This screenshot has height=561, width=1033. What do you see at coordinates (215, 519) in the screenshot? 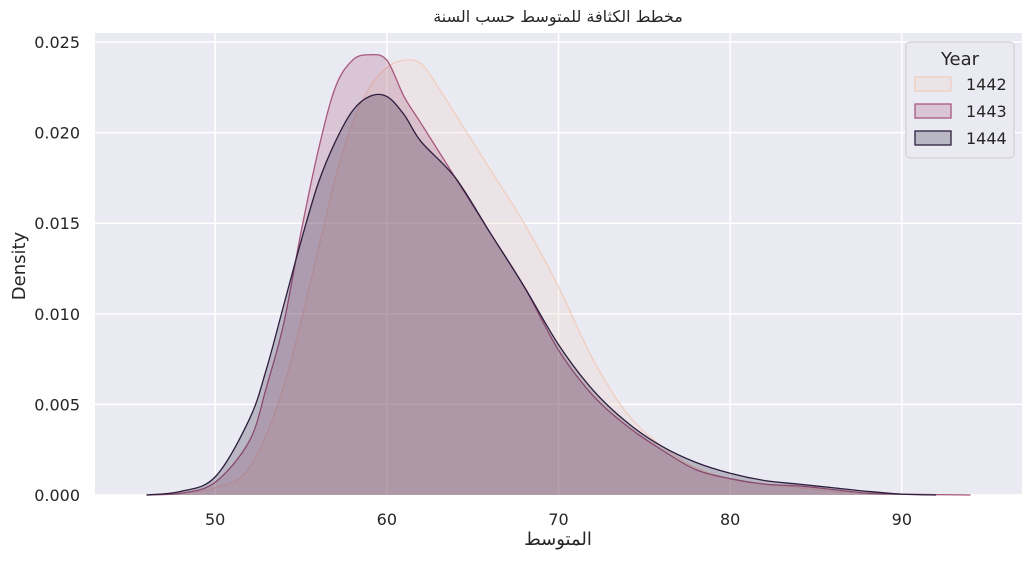
I see `x-tick-label: 50` at bounding box center [215, 519].